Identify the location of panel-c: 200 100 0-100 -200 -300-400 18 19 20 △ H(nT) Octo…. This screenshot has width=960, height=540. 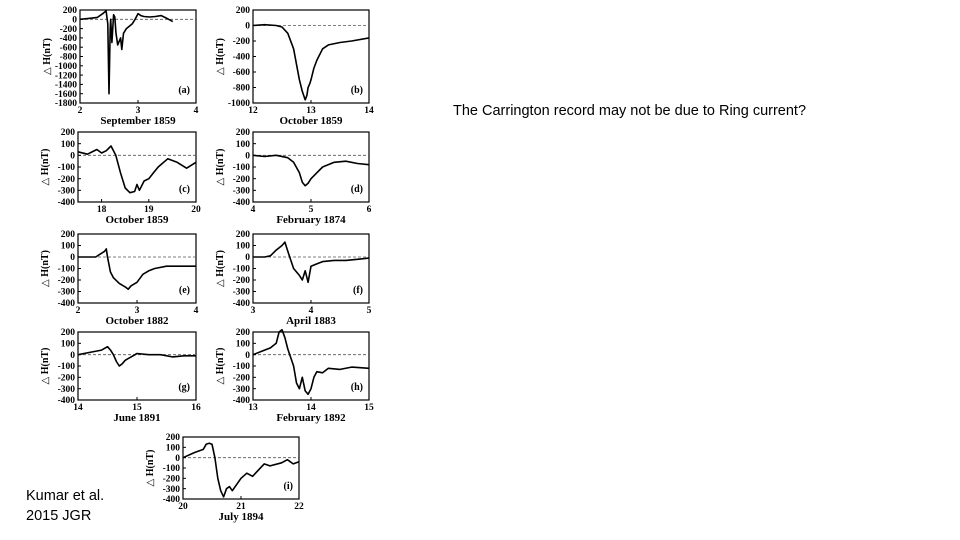
(120, 177).